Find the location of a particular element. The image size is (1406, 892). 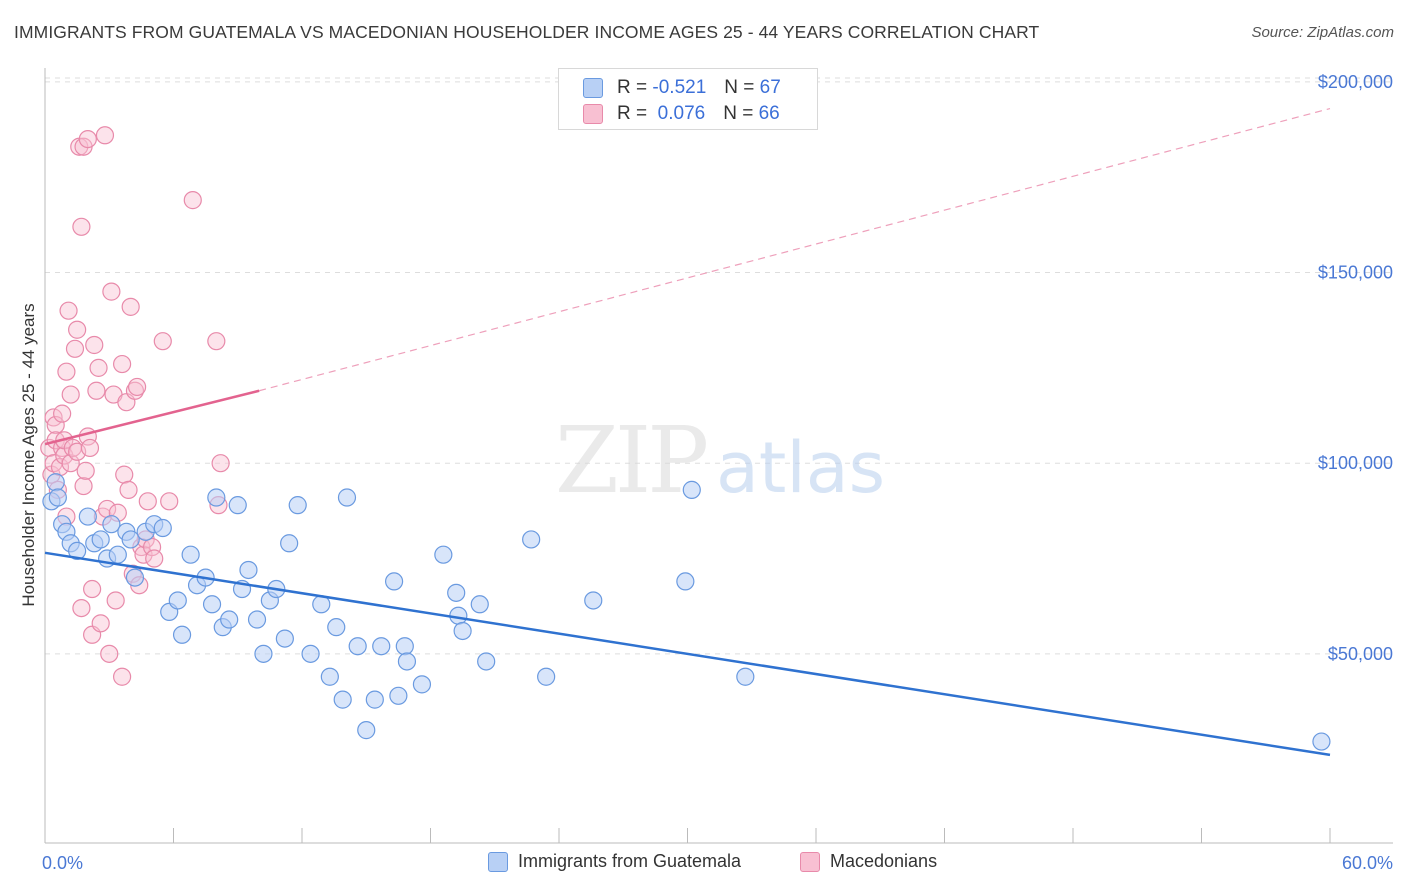

correlation-row-macedonians: R = 0.076 N = 66 is located at coordinates (681, 114).